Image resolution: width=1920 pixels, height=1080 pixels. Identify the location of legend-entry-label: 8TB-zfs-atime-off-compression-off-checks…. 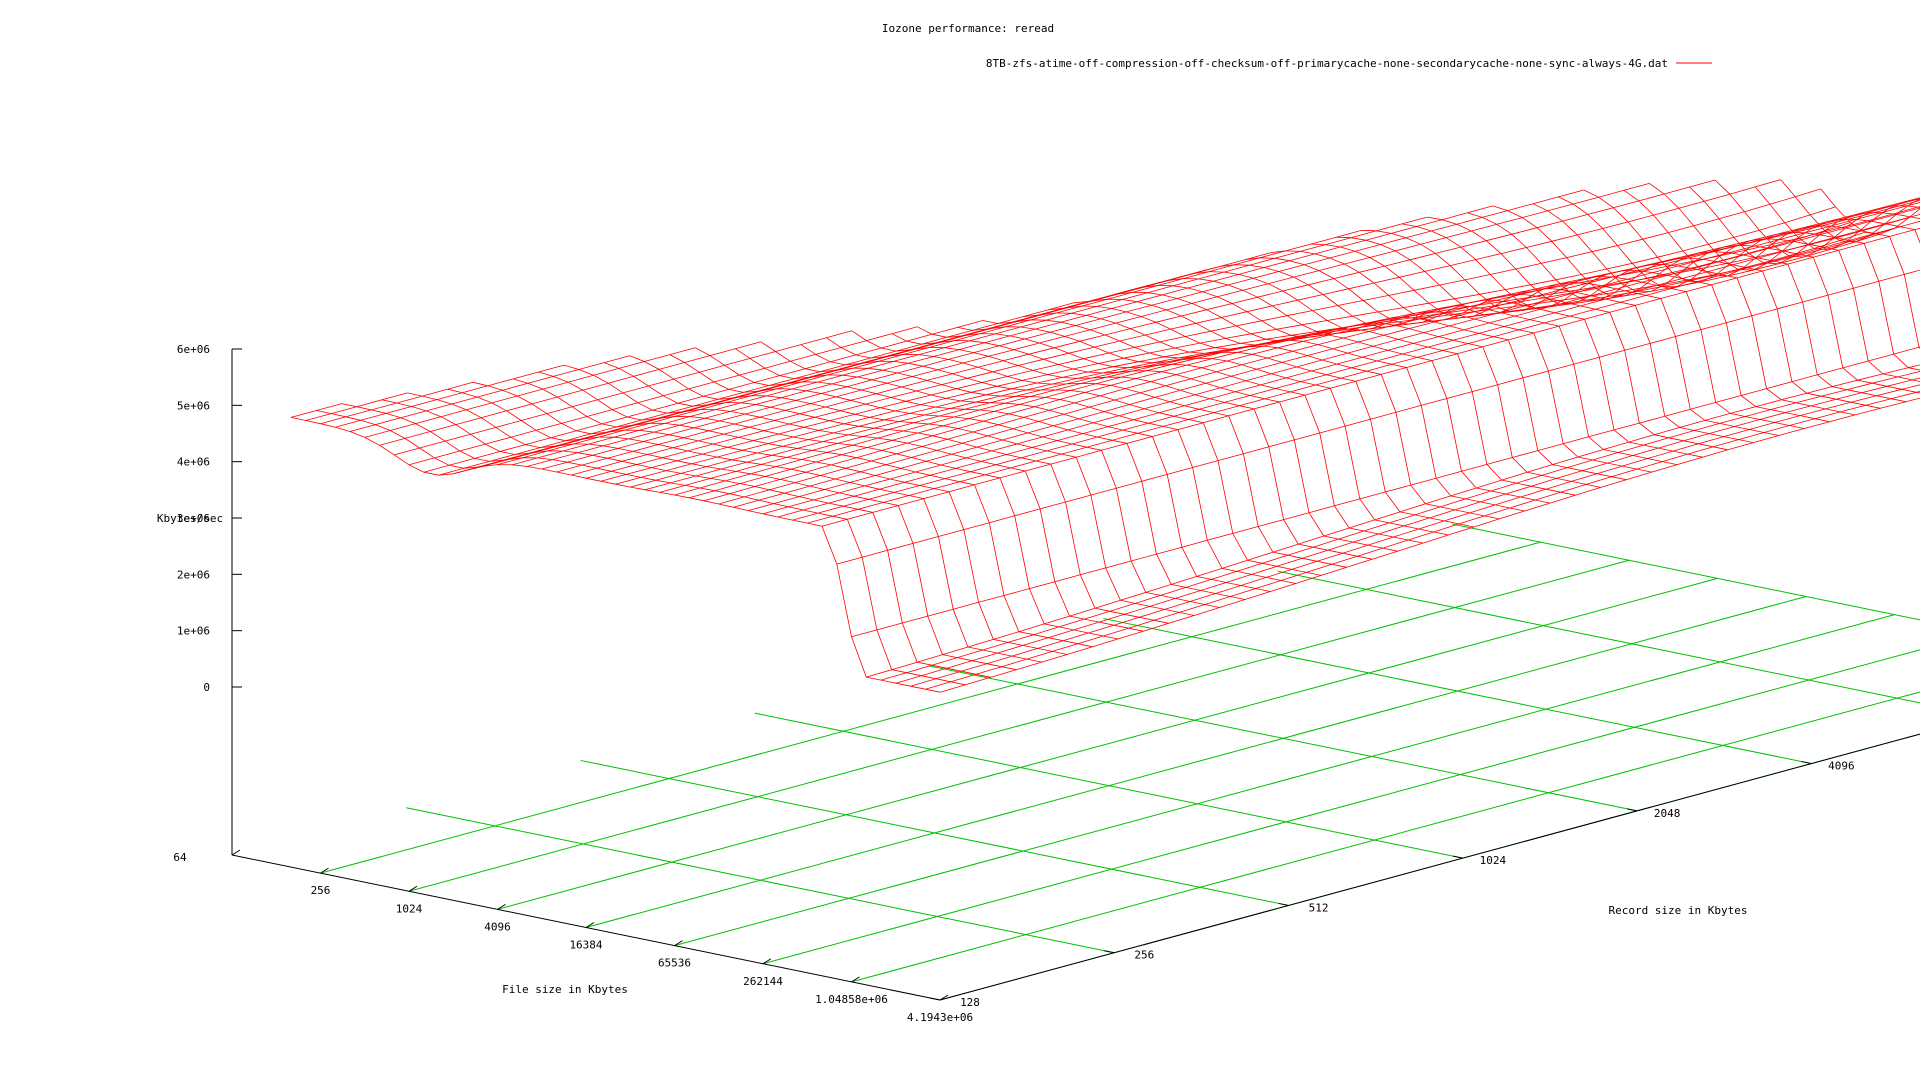
(1327, 63).